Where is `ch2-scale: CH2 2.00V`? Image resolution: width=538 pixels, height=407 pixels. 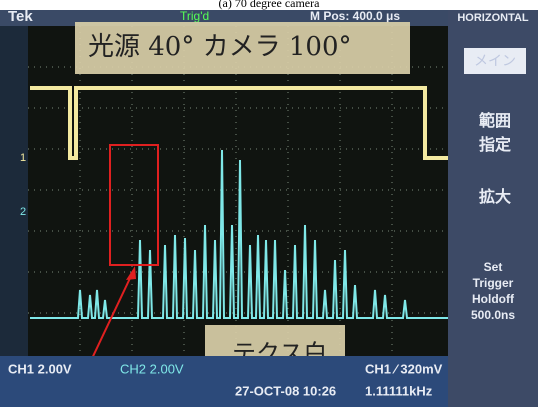 ch2-scale: CH2 2.00V is located at coordinates (152, 368).